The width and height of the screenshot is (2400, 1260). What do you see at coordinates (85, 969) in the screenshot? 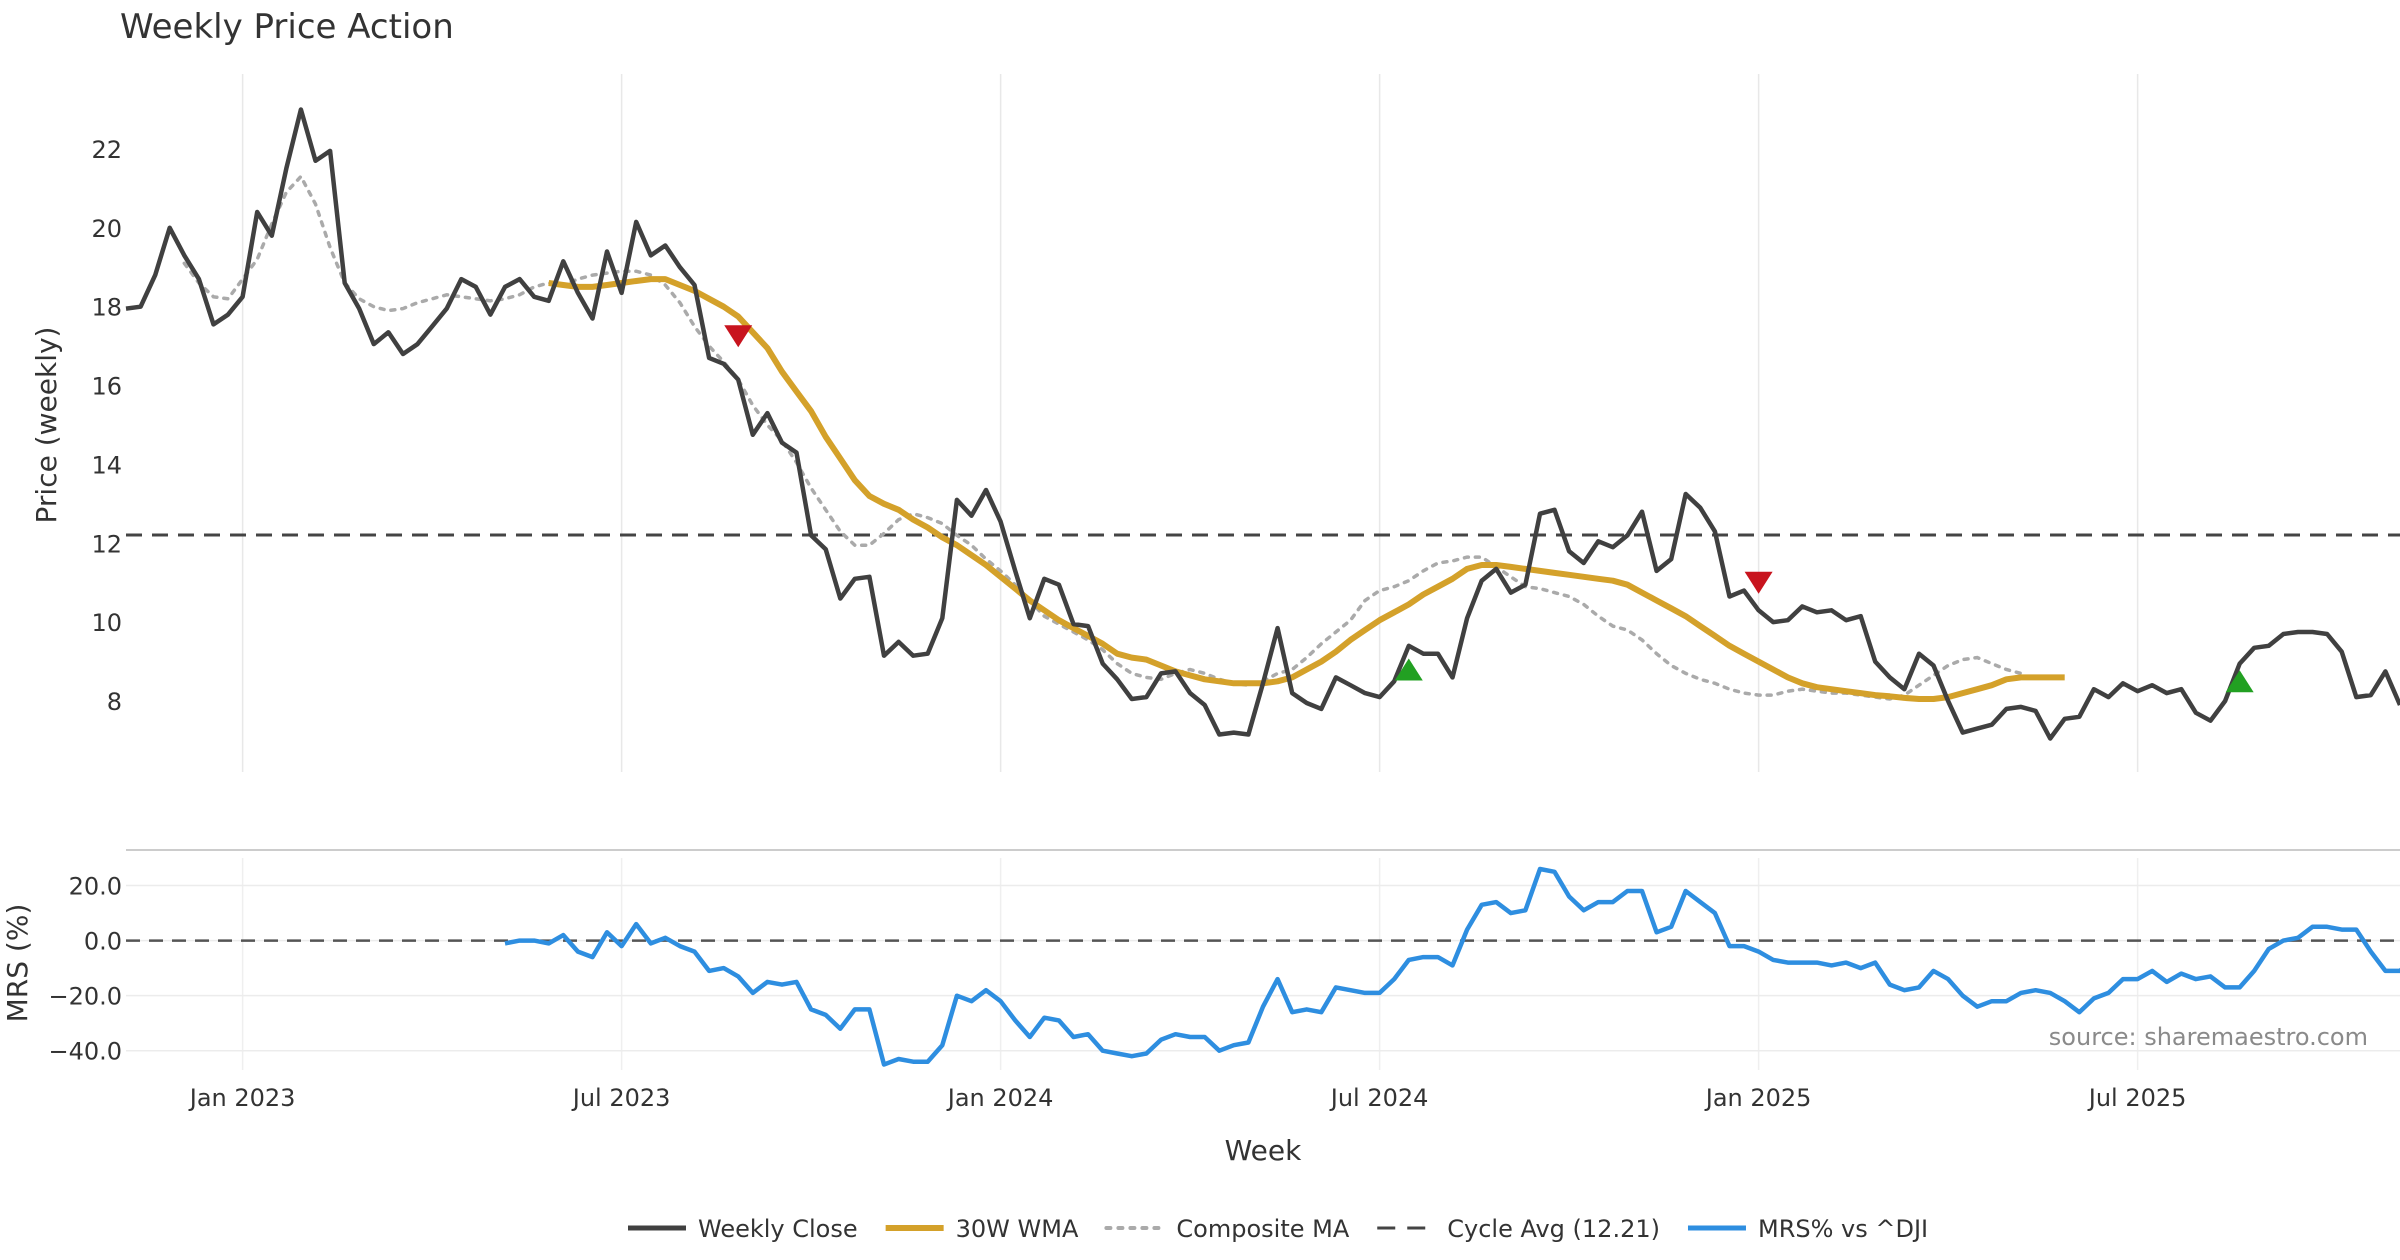
I see `mrs-y-ticks: −40.0 −20.0 0.0 20.0` at bounding box center [85, 969].